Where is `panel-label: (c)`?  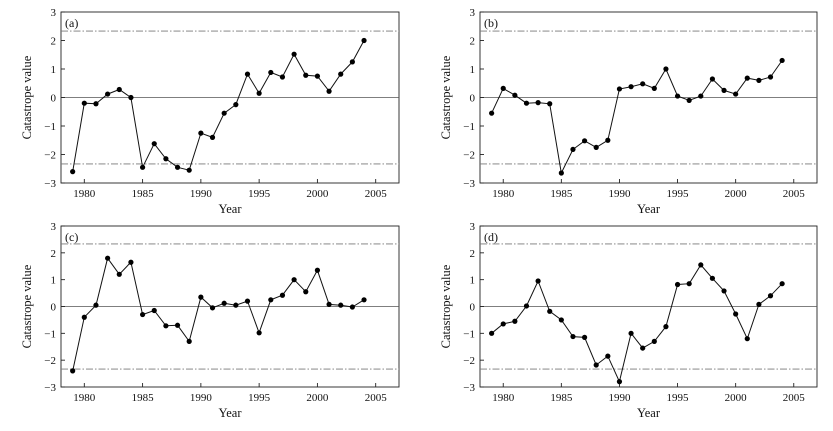
panel-label: (c) is located at coordinates (71, 237).